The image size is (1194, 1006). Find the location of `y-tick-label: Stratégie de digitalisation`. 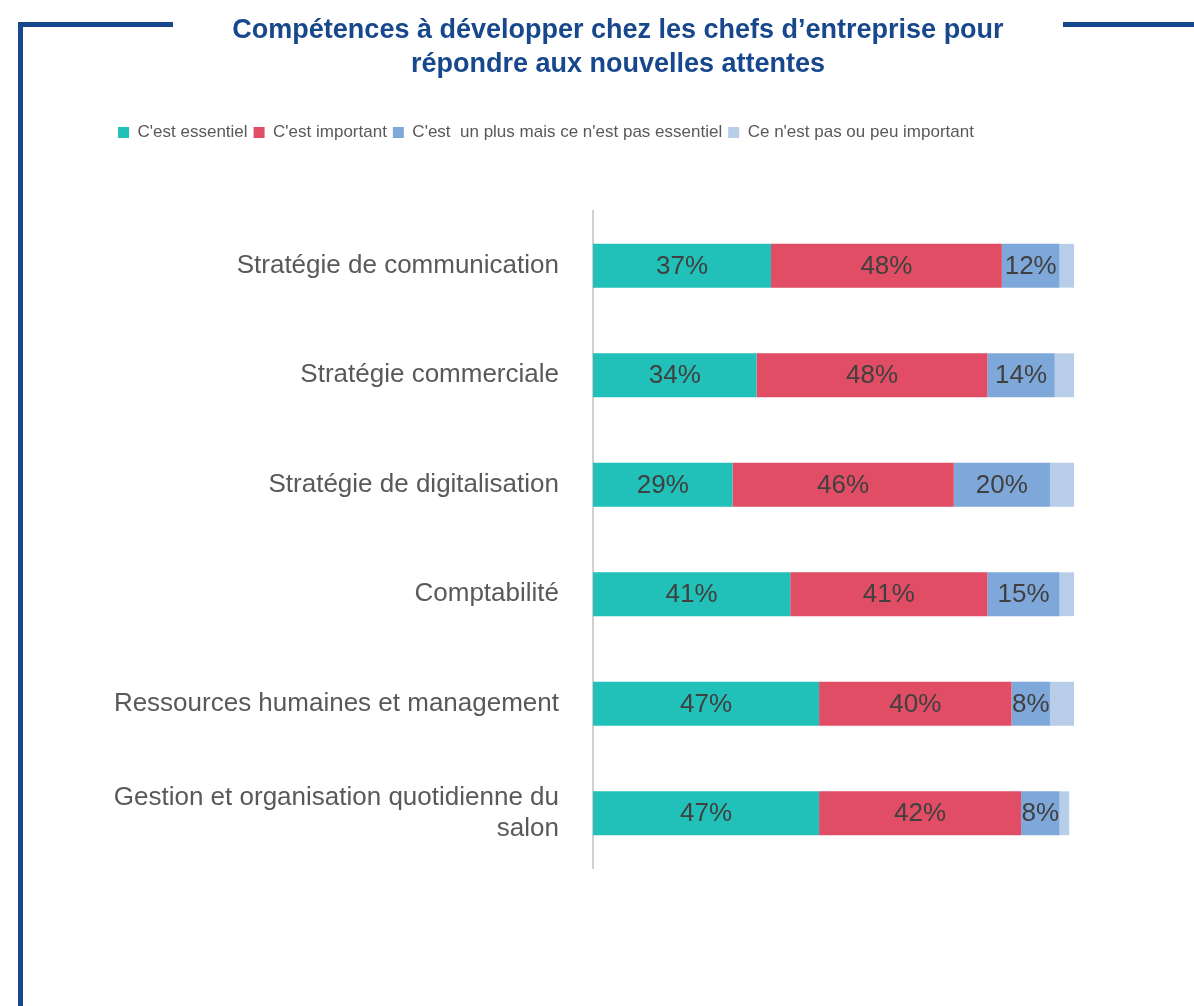

y-tick-label: Stratégie de digitalisation is located at coordinates (413, 482).